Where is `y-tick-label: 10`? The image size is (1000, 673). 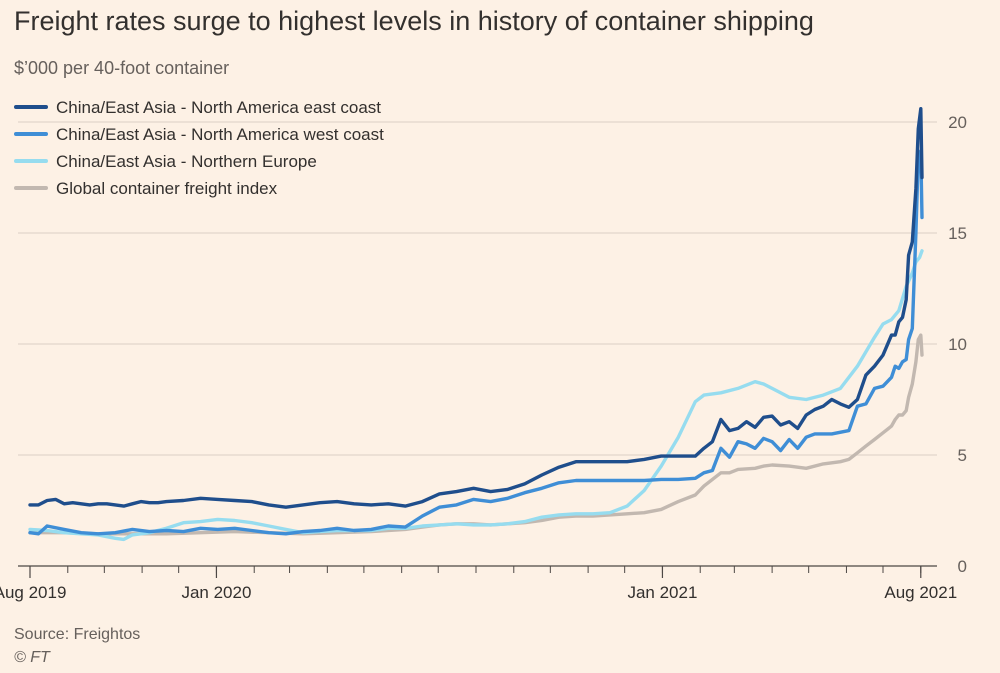
y-tick-label: 10 is located at coordinates (957, 344).